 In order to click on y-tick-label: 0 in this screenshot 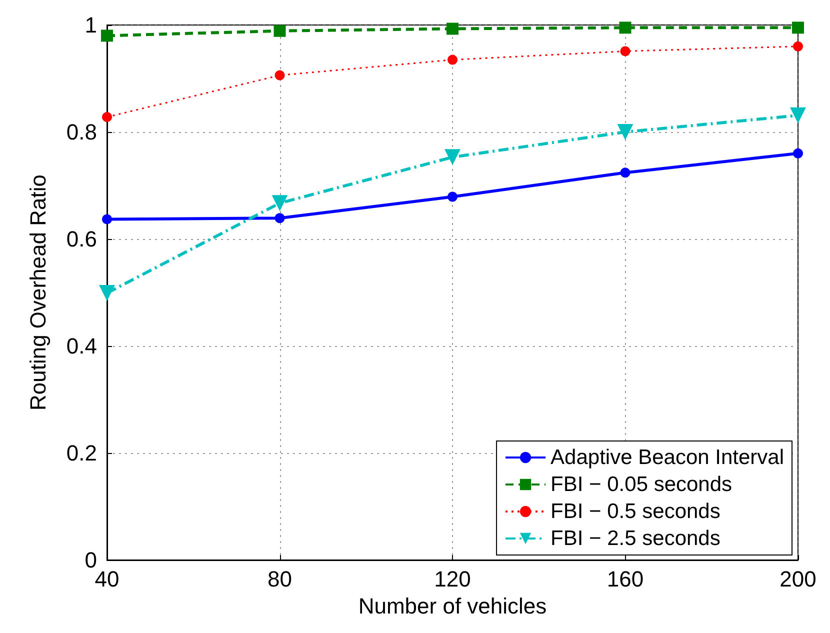, I will do `click(90, 560)`.